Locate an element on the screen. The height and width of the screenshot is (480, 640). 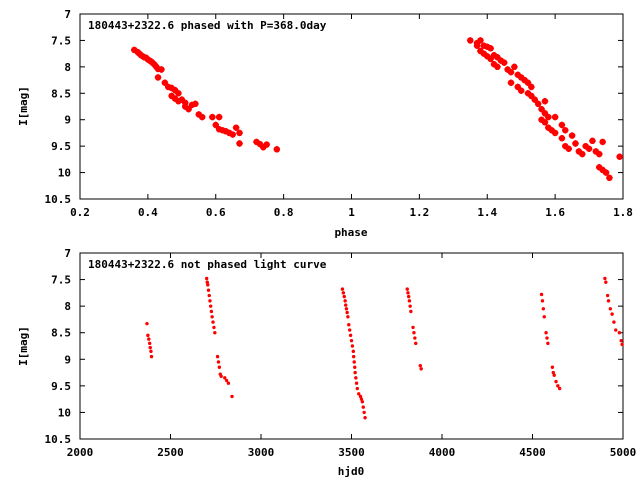
unphased-y-tick-label: 7.5 is located at coordinates (61, 280).